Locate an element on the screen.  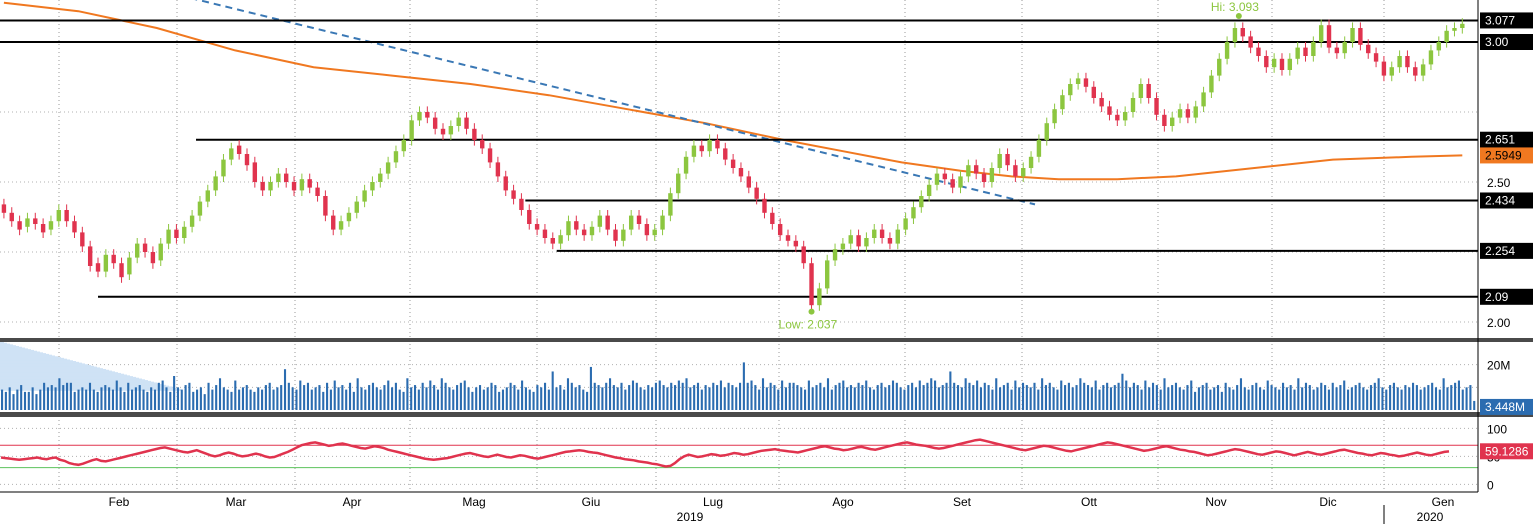
month-label: Dic is located at coordinates (1327, 502).